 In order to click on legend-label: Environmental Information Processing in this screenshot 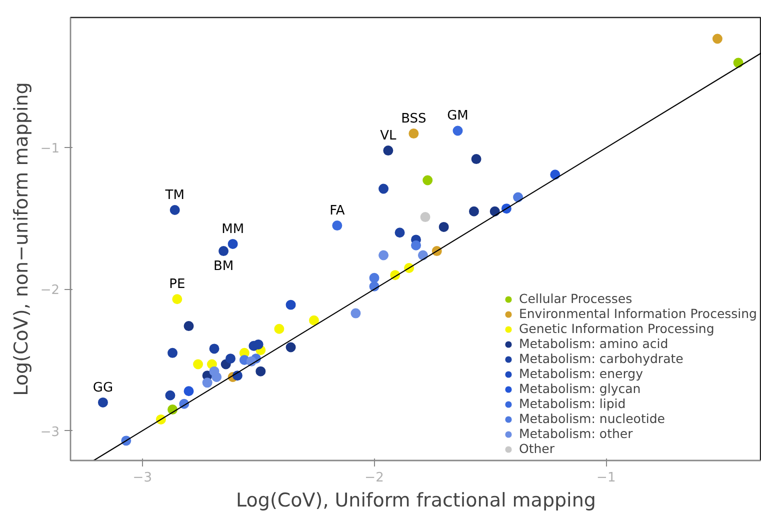, I will do `click(637, 313)`.